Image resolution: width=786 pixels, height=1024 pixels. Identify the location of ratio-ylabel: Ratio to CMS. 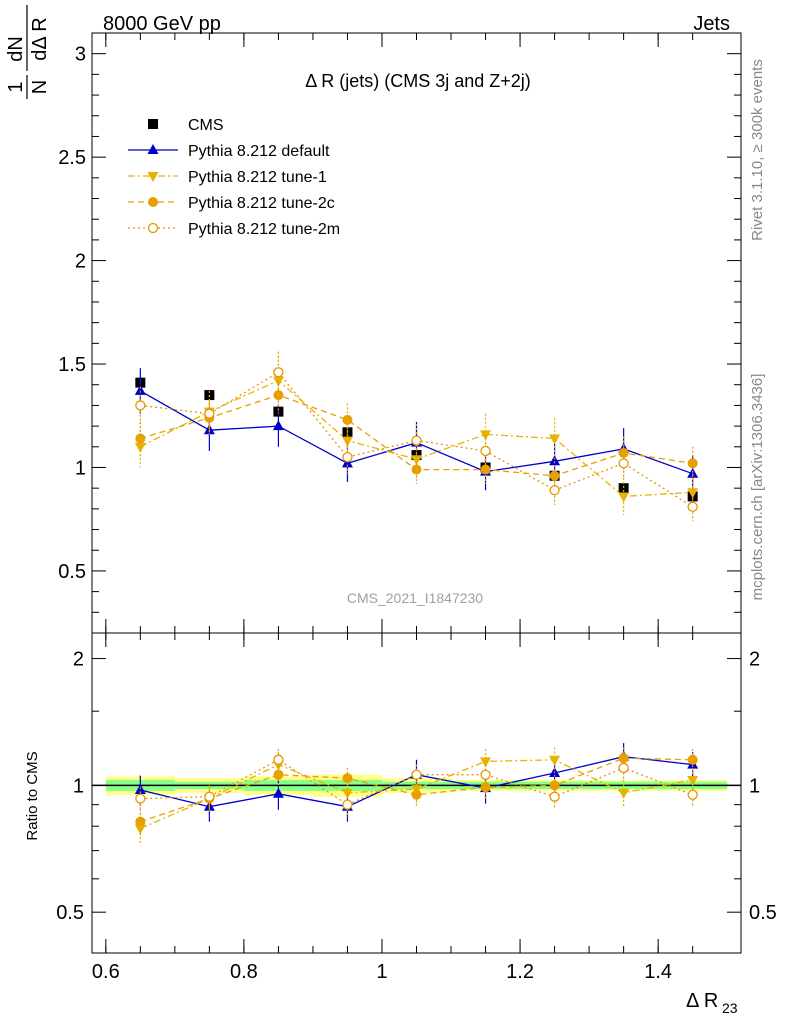
(32, 795).